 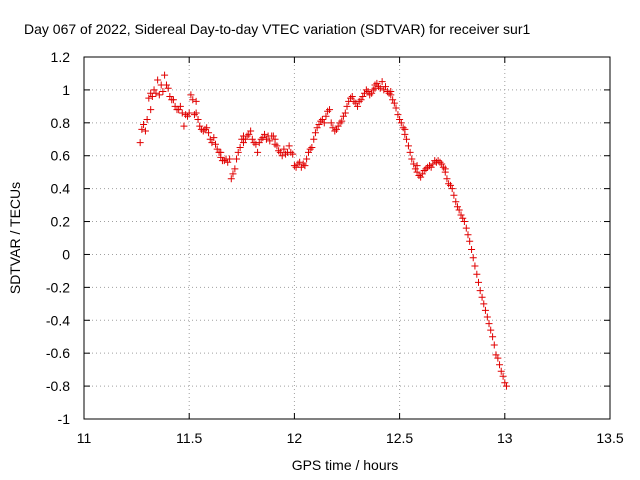 What do you see at coordinates (505, 438) in the screenshot?
I see `x-tick-label: 13` at bounding box center [505, 438].